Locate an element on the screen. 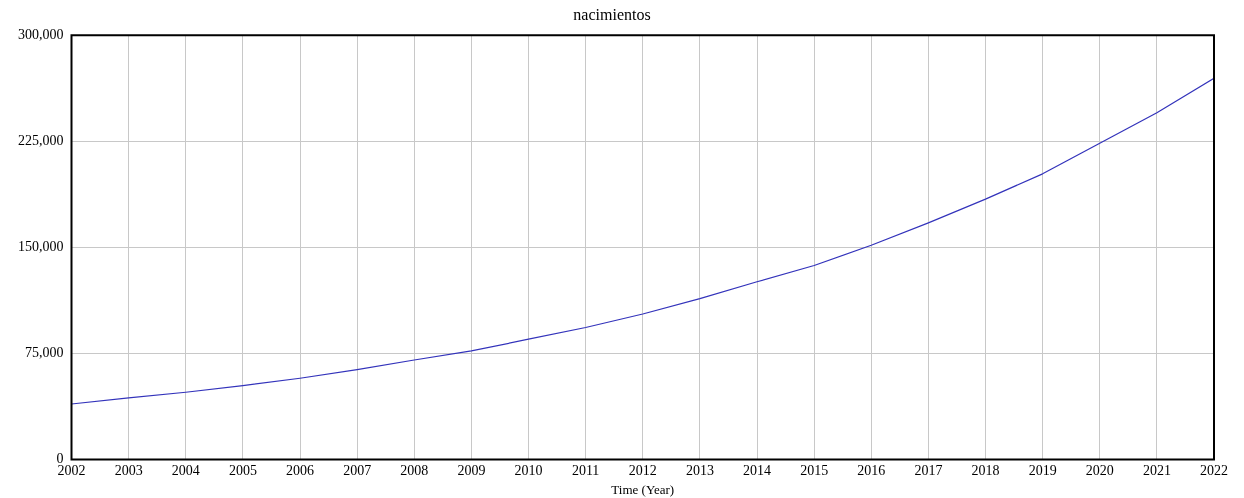 The image size is (1244, 498). x-tick-label: 2010 is located at coordinates (528, 470).